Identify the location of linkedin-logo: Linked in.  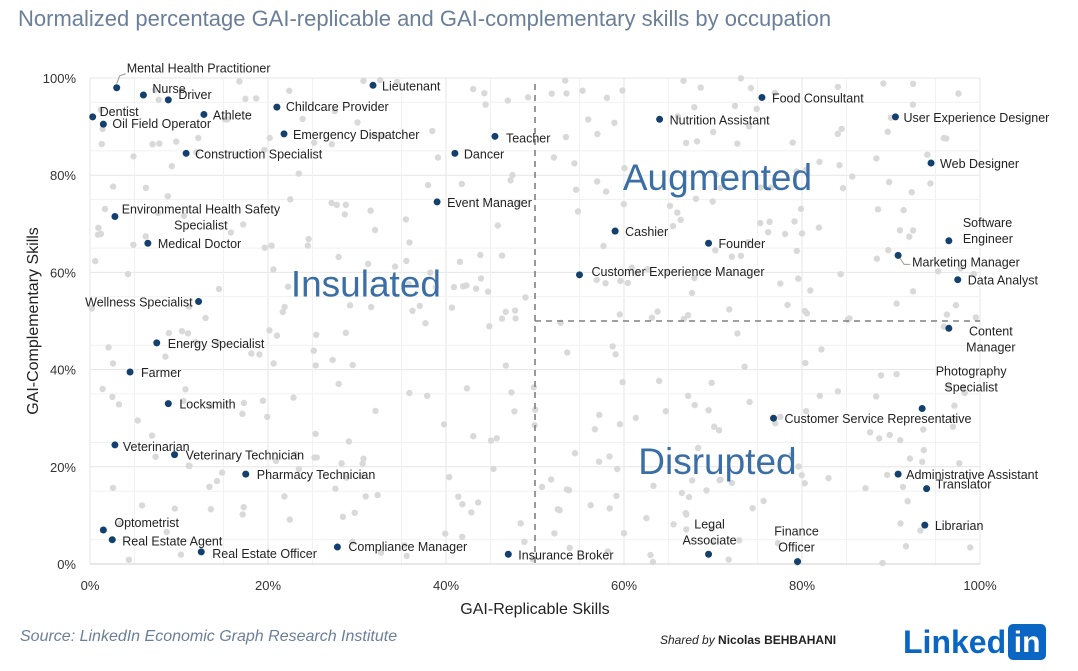
(975, 642).